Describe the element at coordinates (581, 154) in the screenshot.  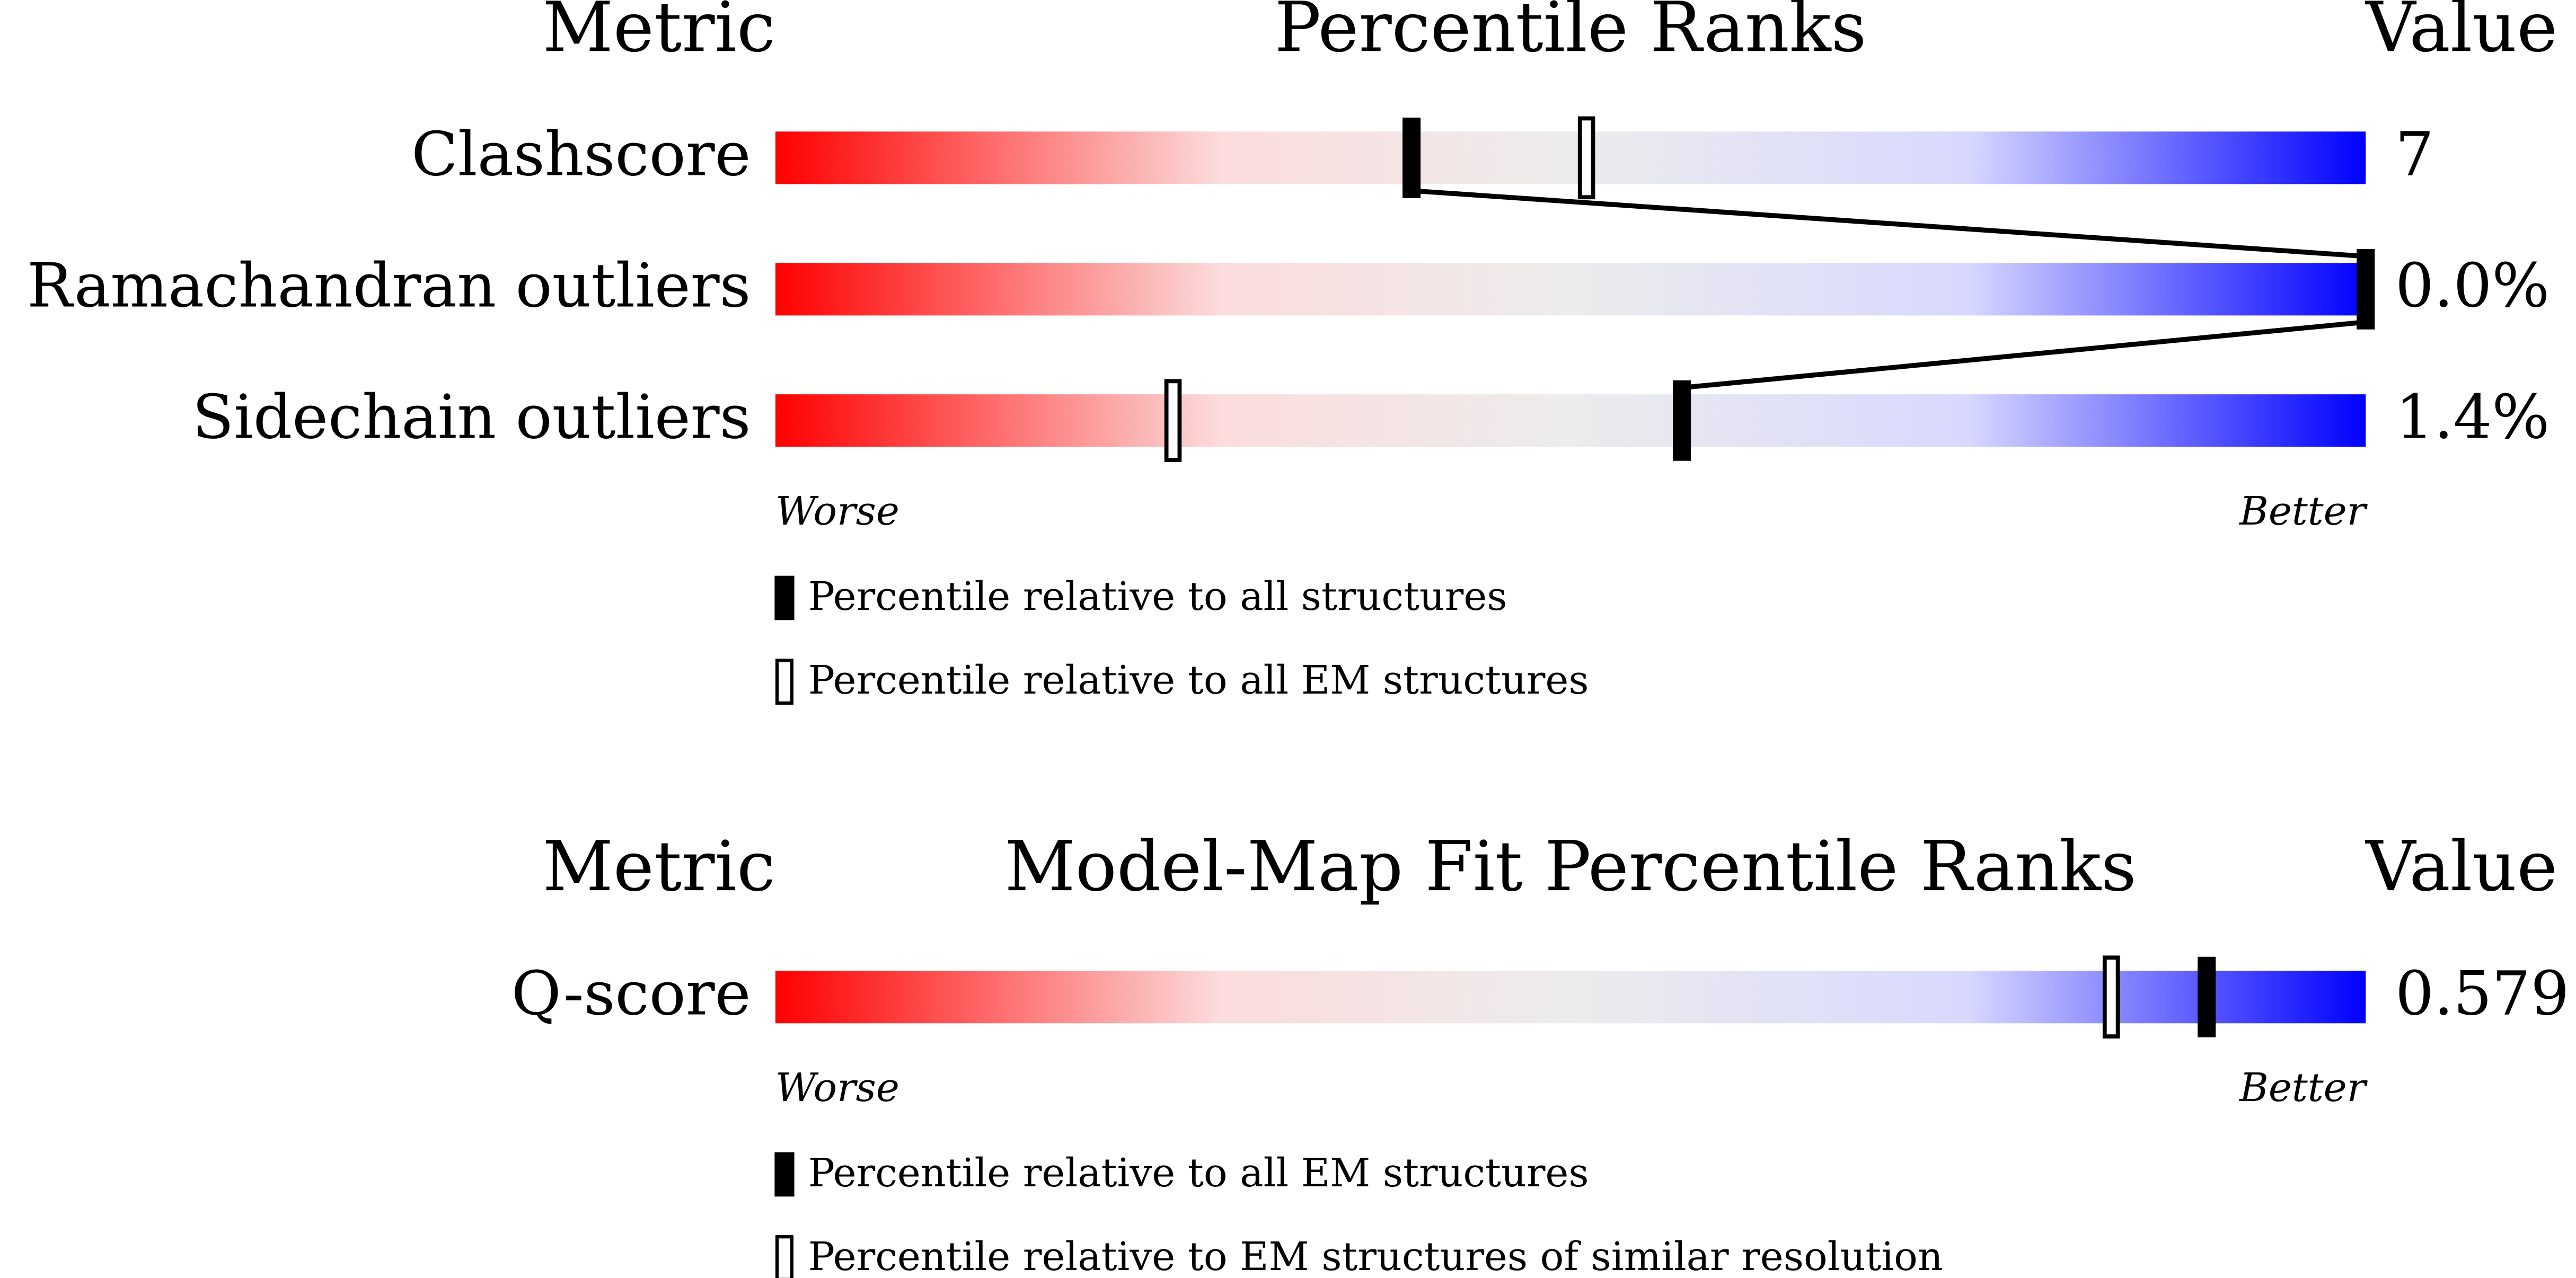
I see `metric-name: Clashscore` at that location.